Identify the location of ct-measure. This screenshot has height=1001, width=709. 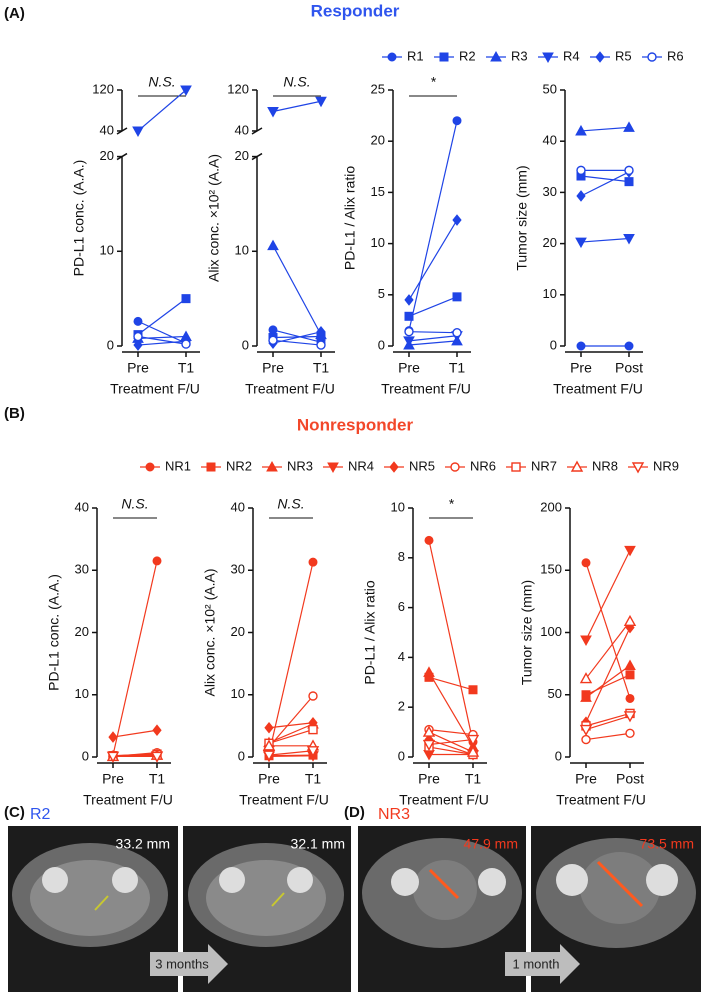
(444, 884).